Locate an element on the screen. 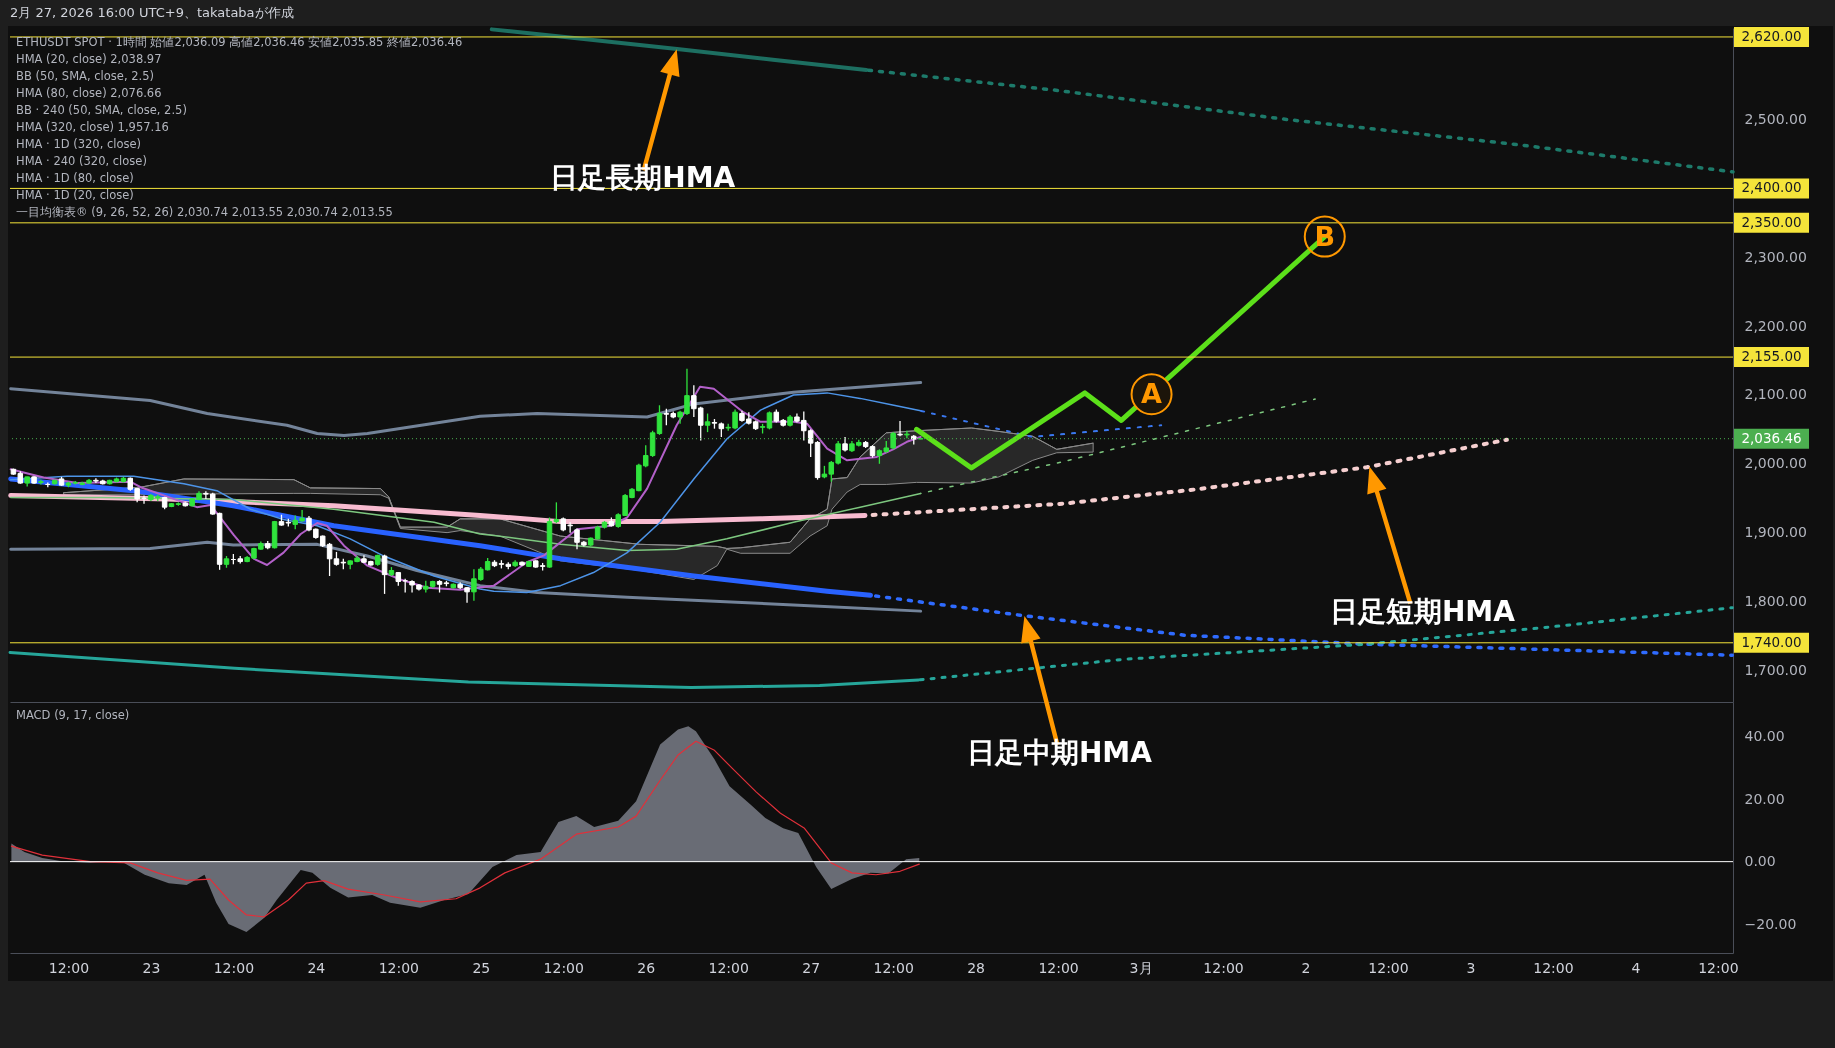  x-tick-label: 3 is located at coordinates (1471, 967).